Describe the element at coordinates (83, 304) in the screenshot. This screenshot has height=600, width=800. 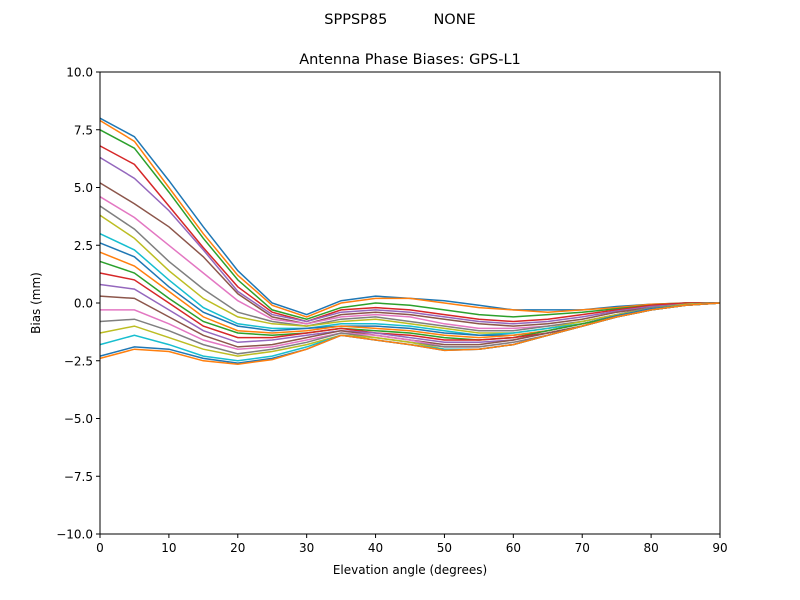
I see `y-tick-label: 0.0` at that location.